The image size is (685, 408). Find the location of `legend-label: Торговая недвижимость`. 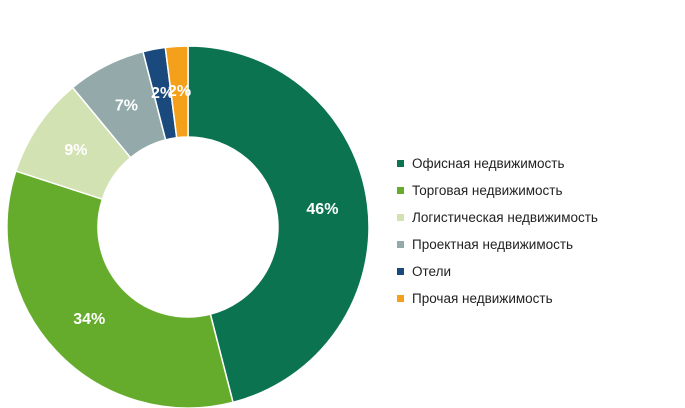

legend-label: Торговая недвижимость is located at coordinates (487, 190).